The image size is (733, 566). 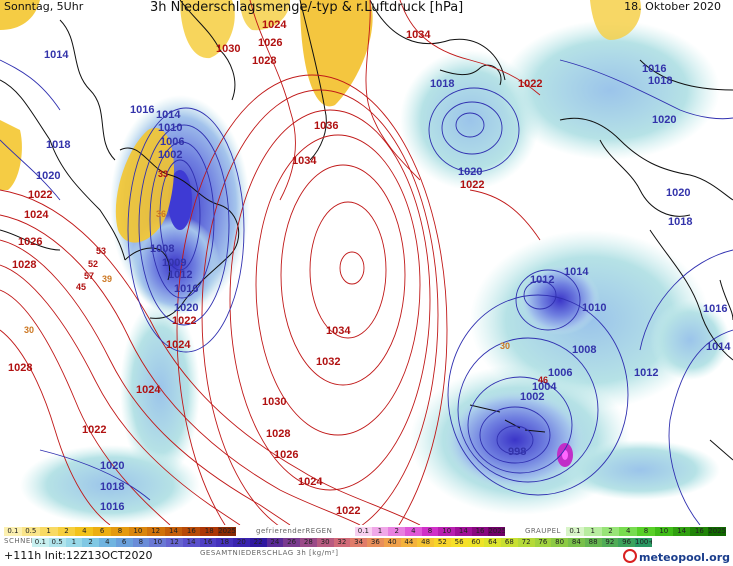 I want to click on snow-scale-step: 0.1, so click(x=13, y=531).